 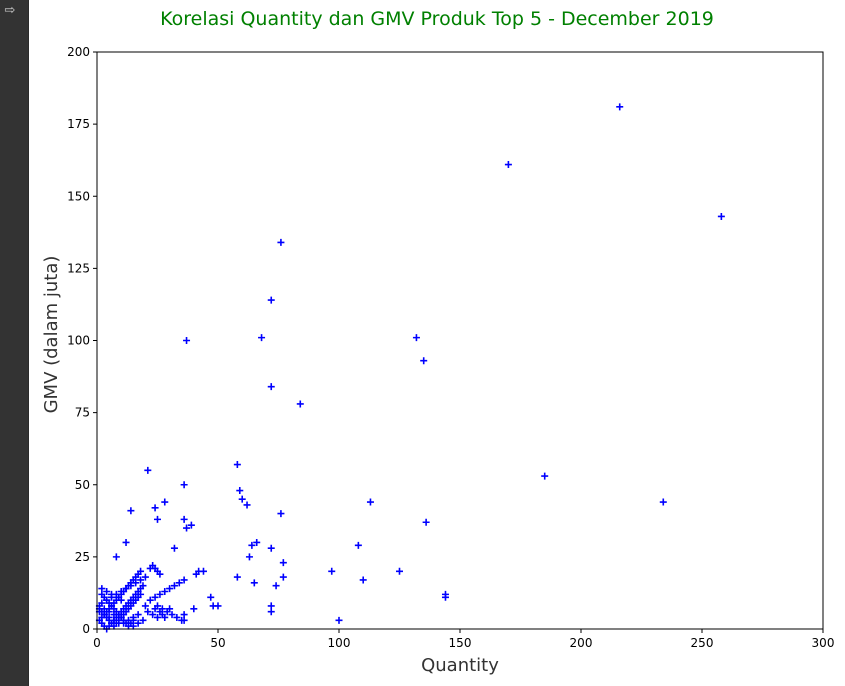 What do you see at coordinates (82, 485) in the screenshot?
I see `y-tick-label: 50` at bounding box center [82, 485].